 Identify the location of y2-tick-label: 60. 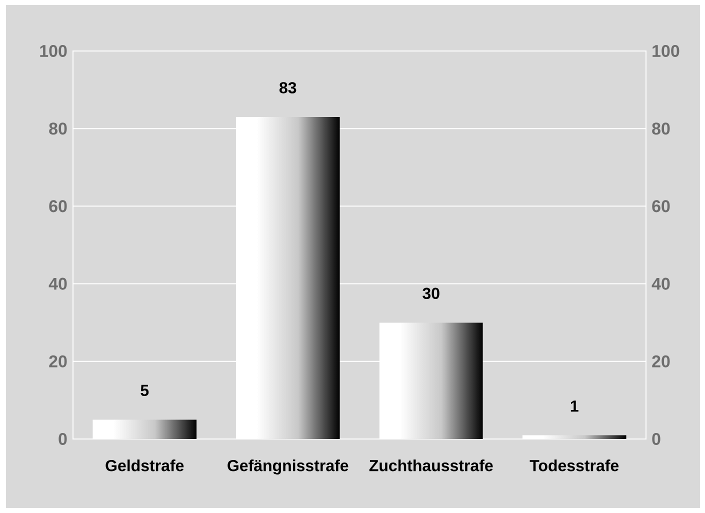
(661, 206).